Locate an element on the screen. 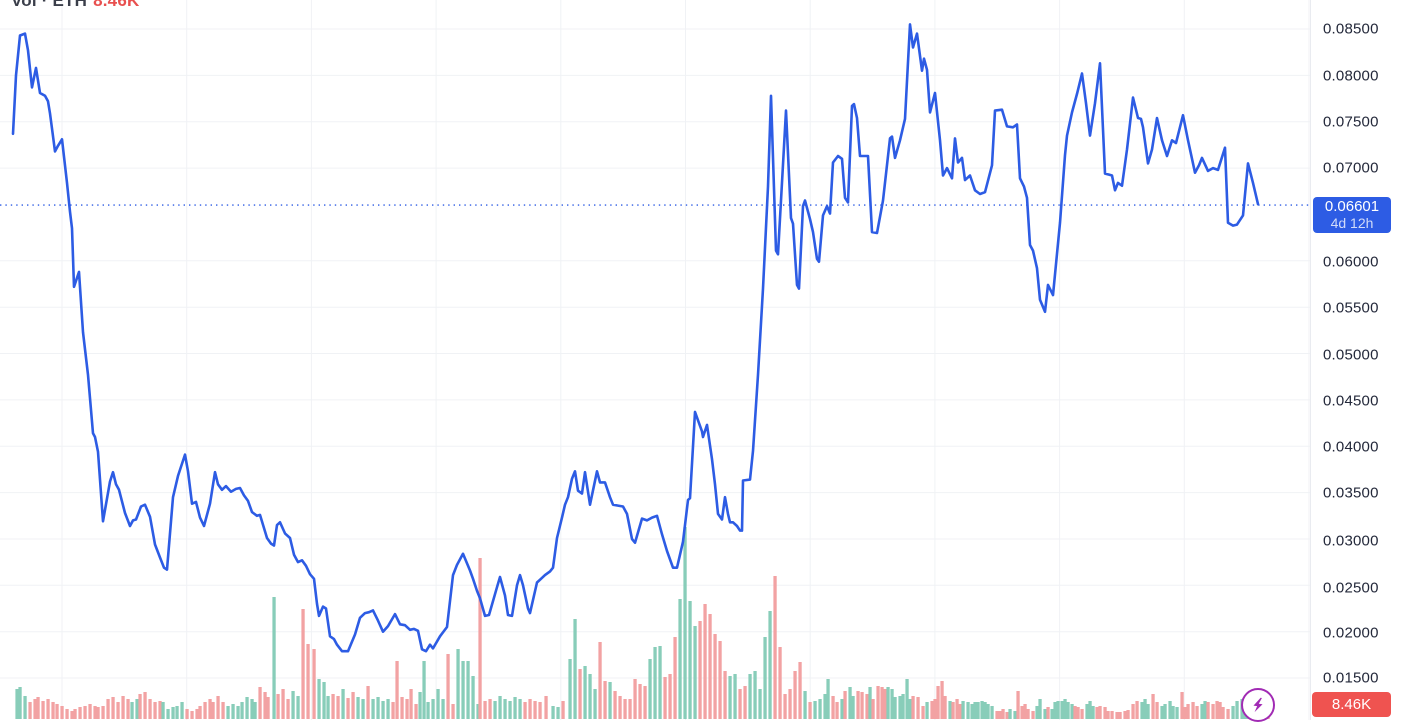 The image size is (1410, 722). volume-value-badge: 8.46K is located at coordinates (1351, 704).